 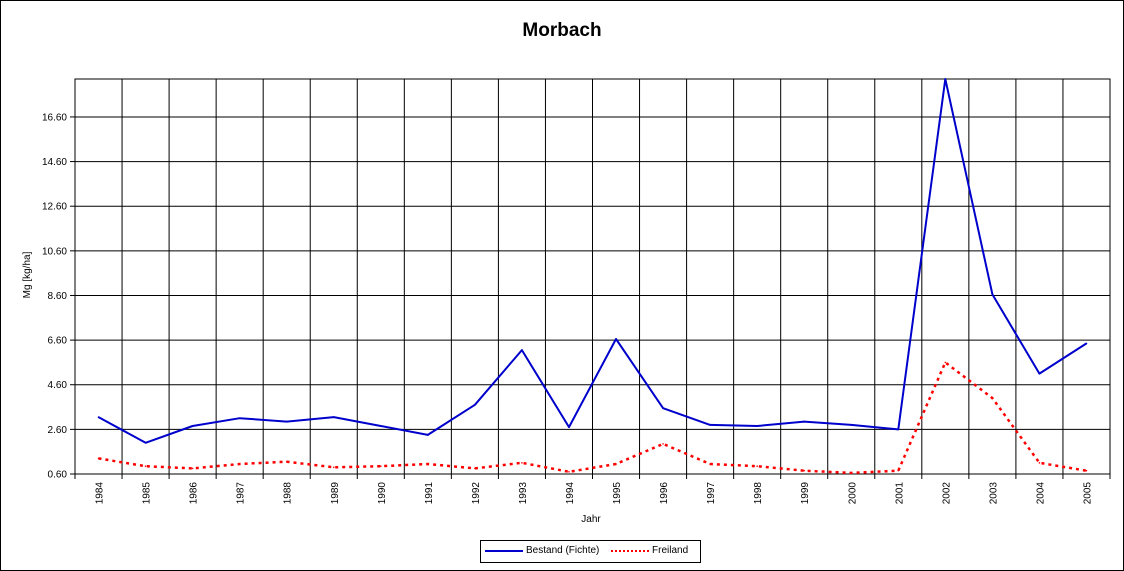 What do you see at coordinates (241, 493) in the screenshot?
I see `x-tick-label: 1987` at bounding box center [241, 493].